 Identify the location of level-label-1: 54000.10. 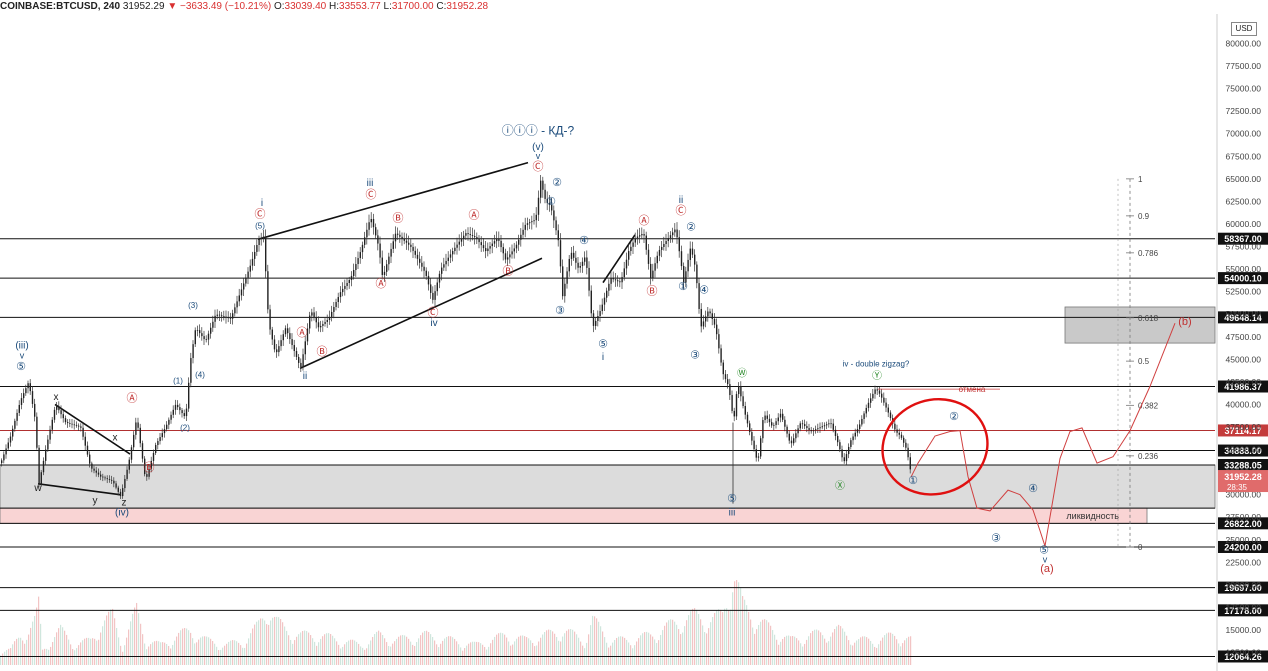
(1243, 279).